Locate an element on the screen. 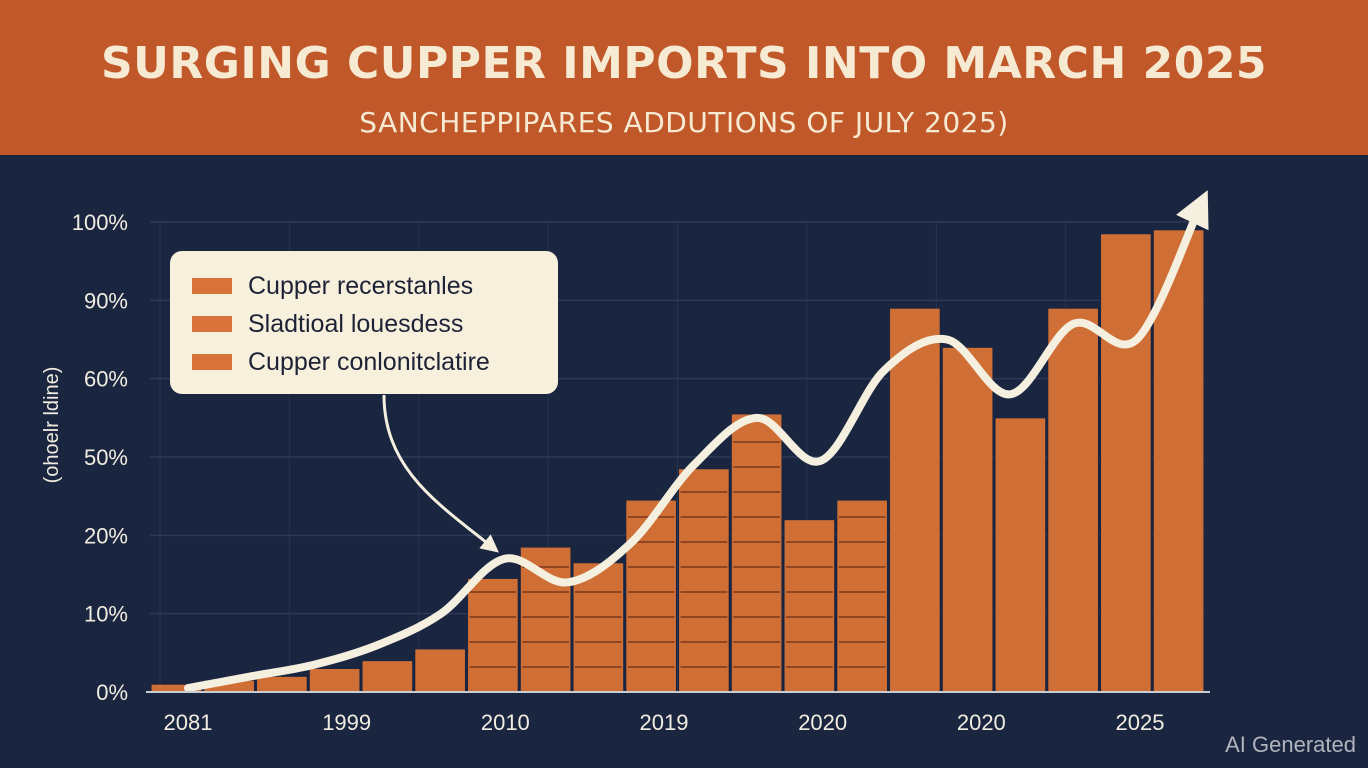 This screenshot has width=1368, height=768. watermark: AI Generated is located at coordinates (1290, 744).